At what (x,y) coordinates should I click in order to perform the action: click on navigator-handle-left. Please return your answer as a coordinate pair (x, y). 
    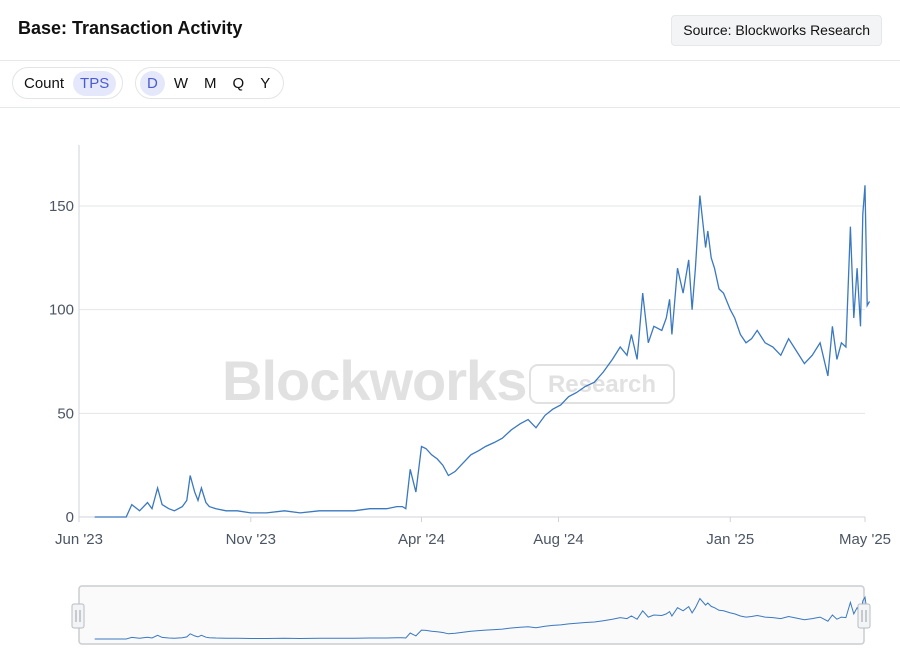
    Looking at the image, I should click on (78, 616).